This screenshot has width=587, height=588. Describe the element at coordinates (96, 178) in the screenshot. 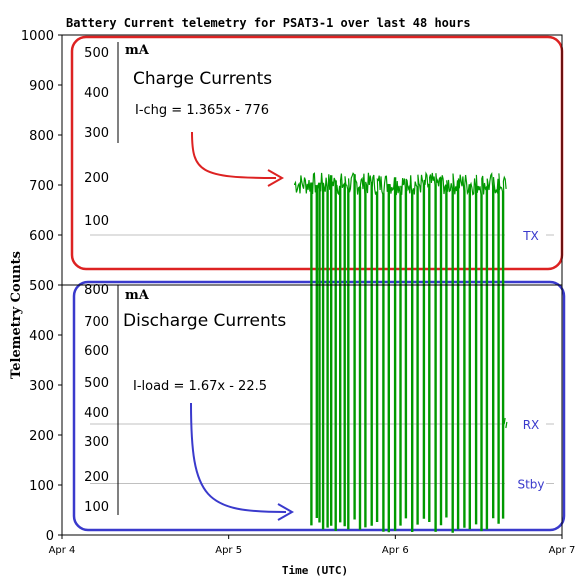

I see `charge-scale-label: 200` at that location.